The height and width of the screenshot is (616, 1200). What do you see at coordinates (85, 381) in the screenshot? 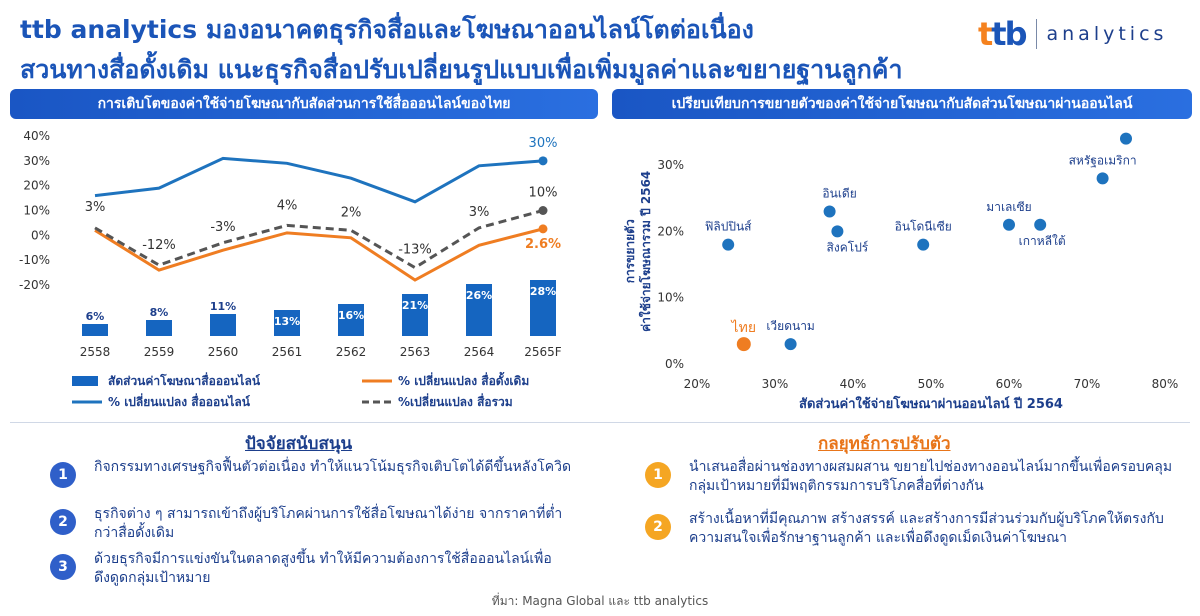
I see `legend-swatch` at bounding box center [85, 381].